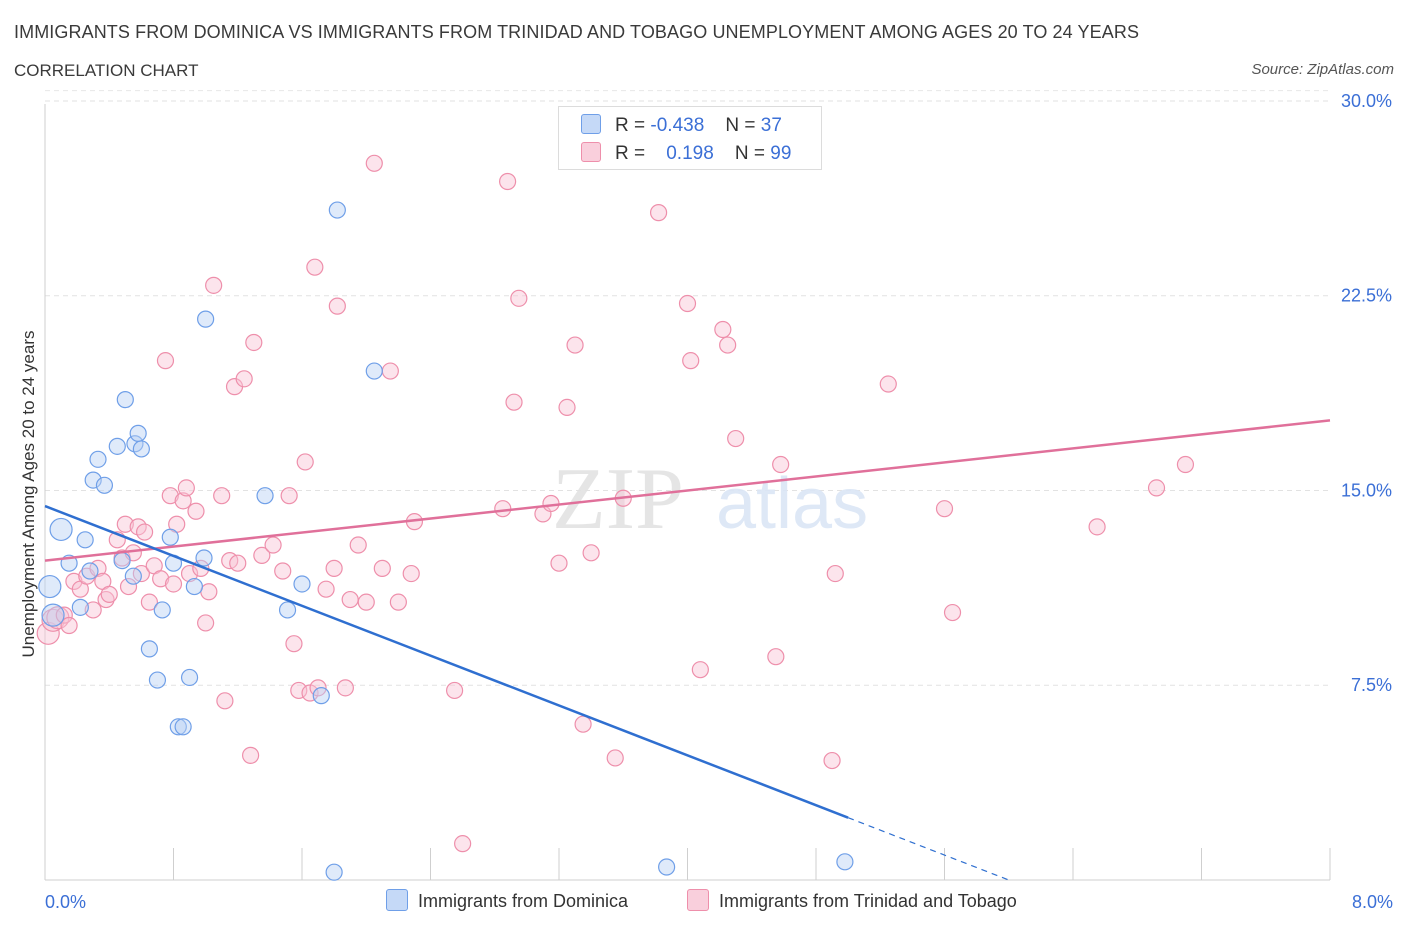  Describe the element at coordinates (771, 125) in the screenshot. I see `legend-n-value-dominica: 37` at that location.